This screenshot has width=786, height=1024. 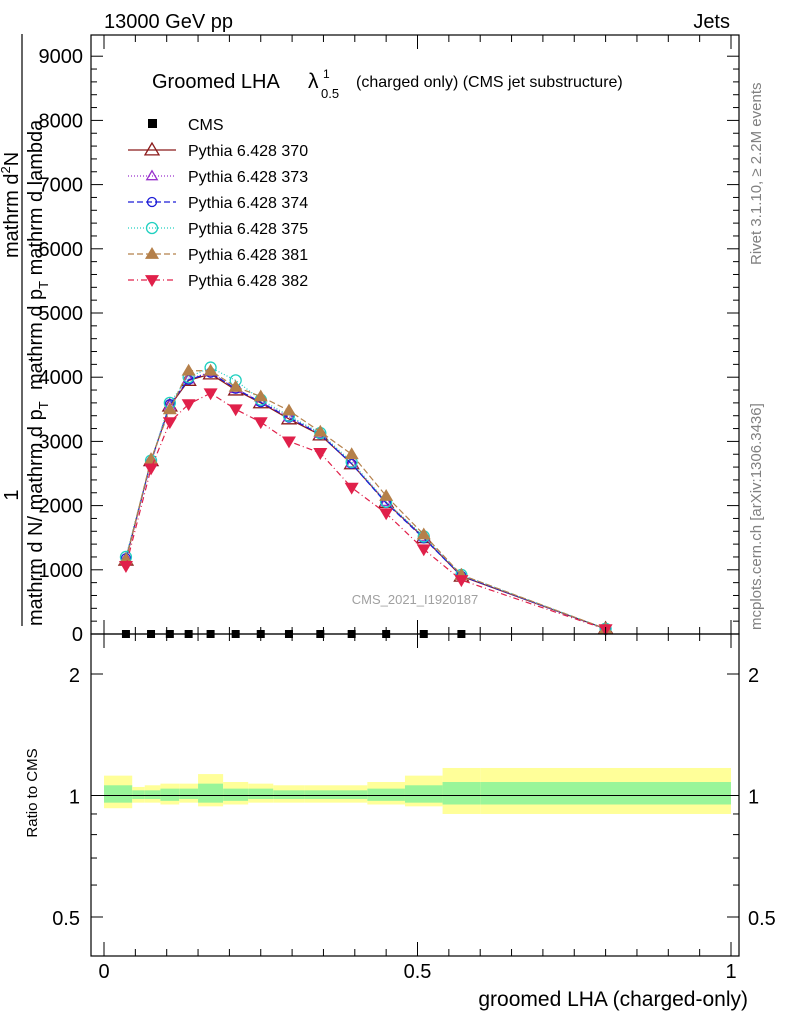 What do you see at coordinates (613, 999) in the screenshot?
I see `x-axis-label: groomed LHA (charged-only)` at bounding box center [613, 999].